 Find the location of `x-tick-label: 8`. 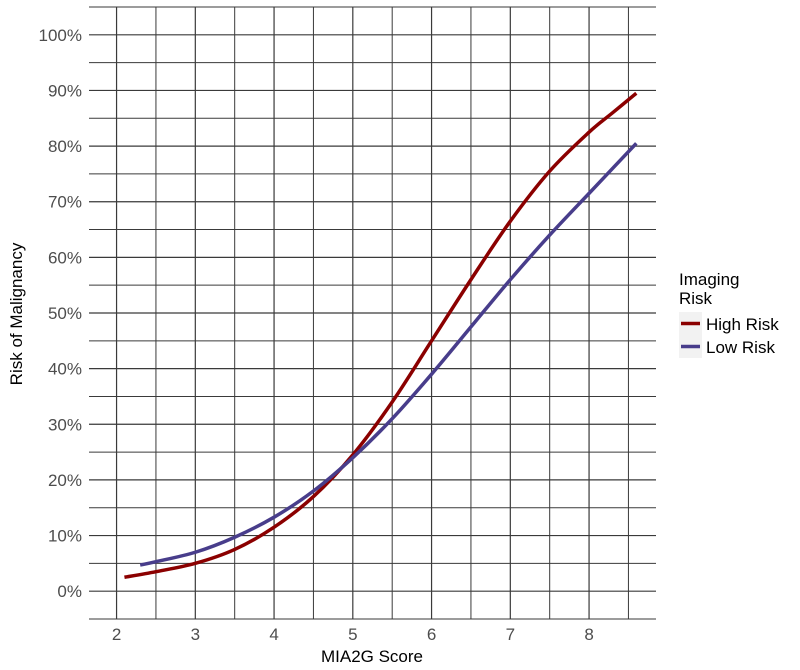

x-tick-label: 8 is located at coordinates (588, 634).